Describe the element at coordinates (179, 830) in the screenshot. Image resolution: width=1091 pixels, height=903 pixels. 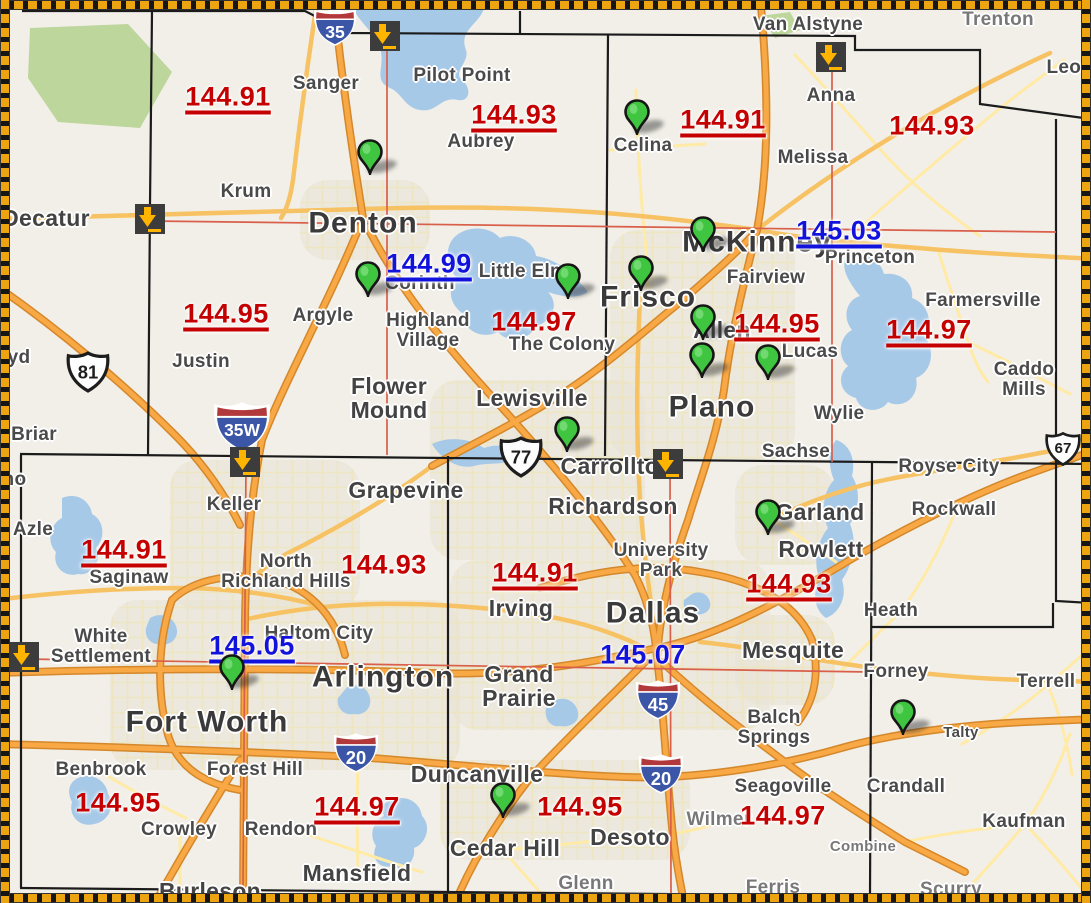
I see `city-label: Crowley` at that location.